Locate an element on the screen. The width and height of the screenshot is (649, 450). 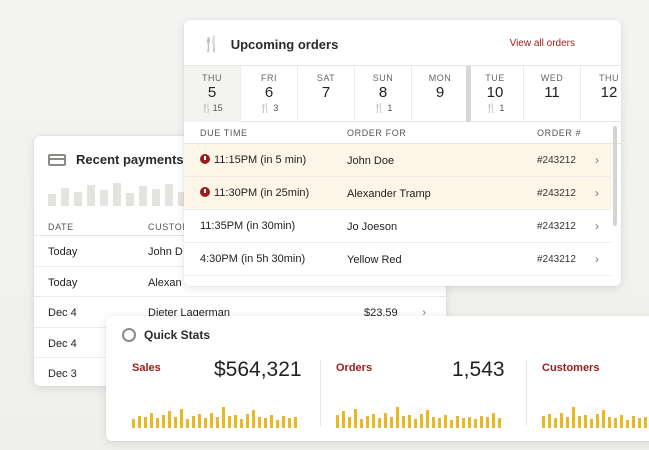
day-thu-5: THU 5 🍴15 is located at coordinates (212, 94).